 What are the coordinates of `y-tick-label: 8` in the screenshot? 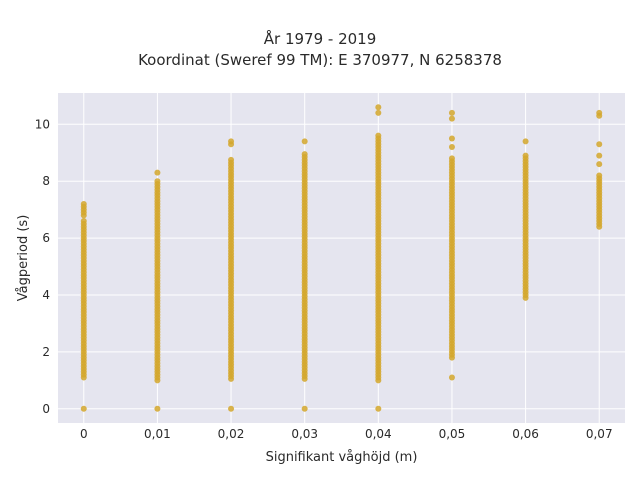 It's located at (46, 181).